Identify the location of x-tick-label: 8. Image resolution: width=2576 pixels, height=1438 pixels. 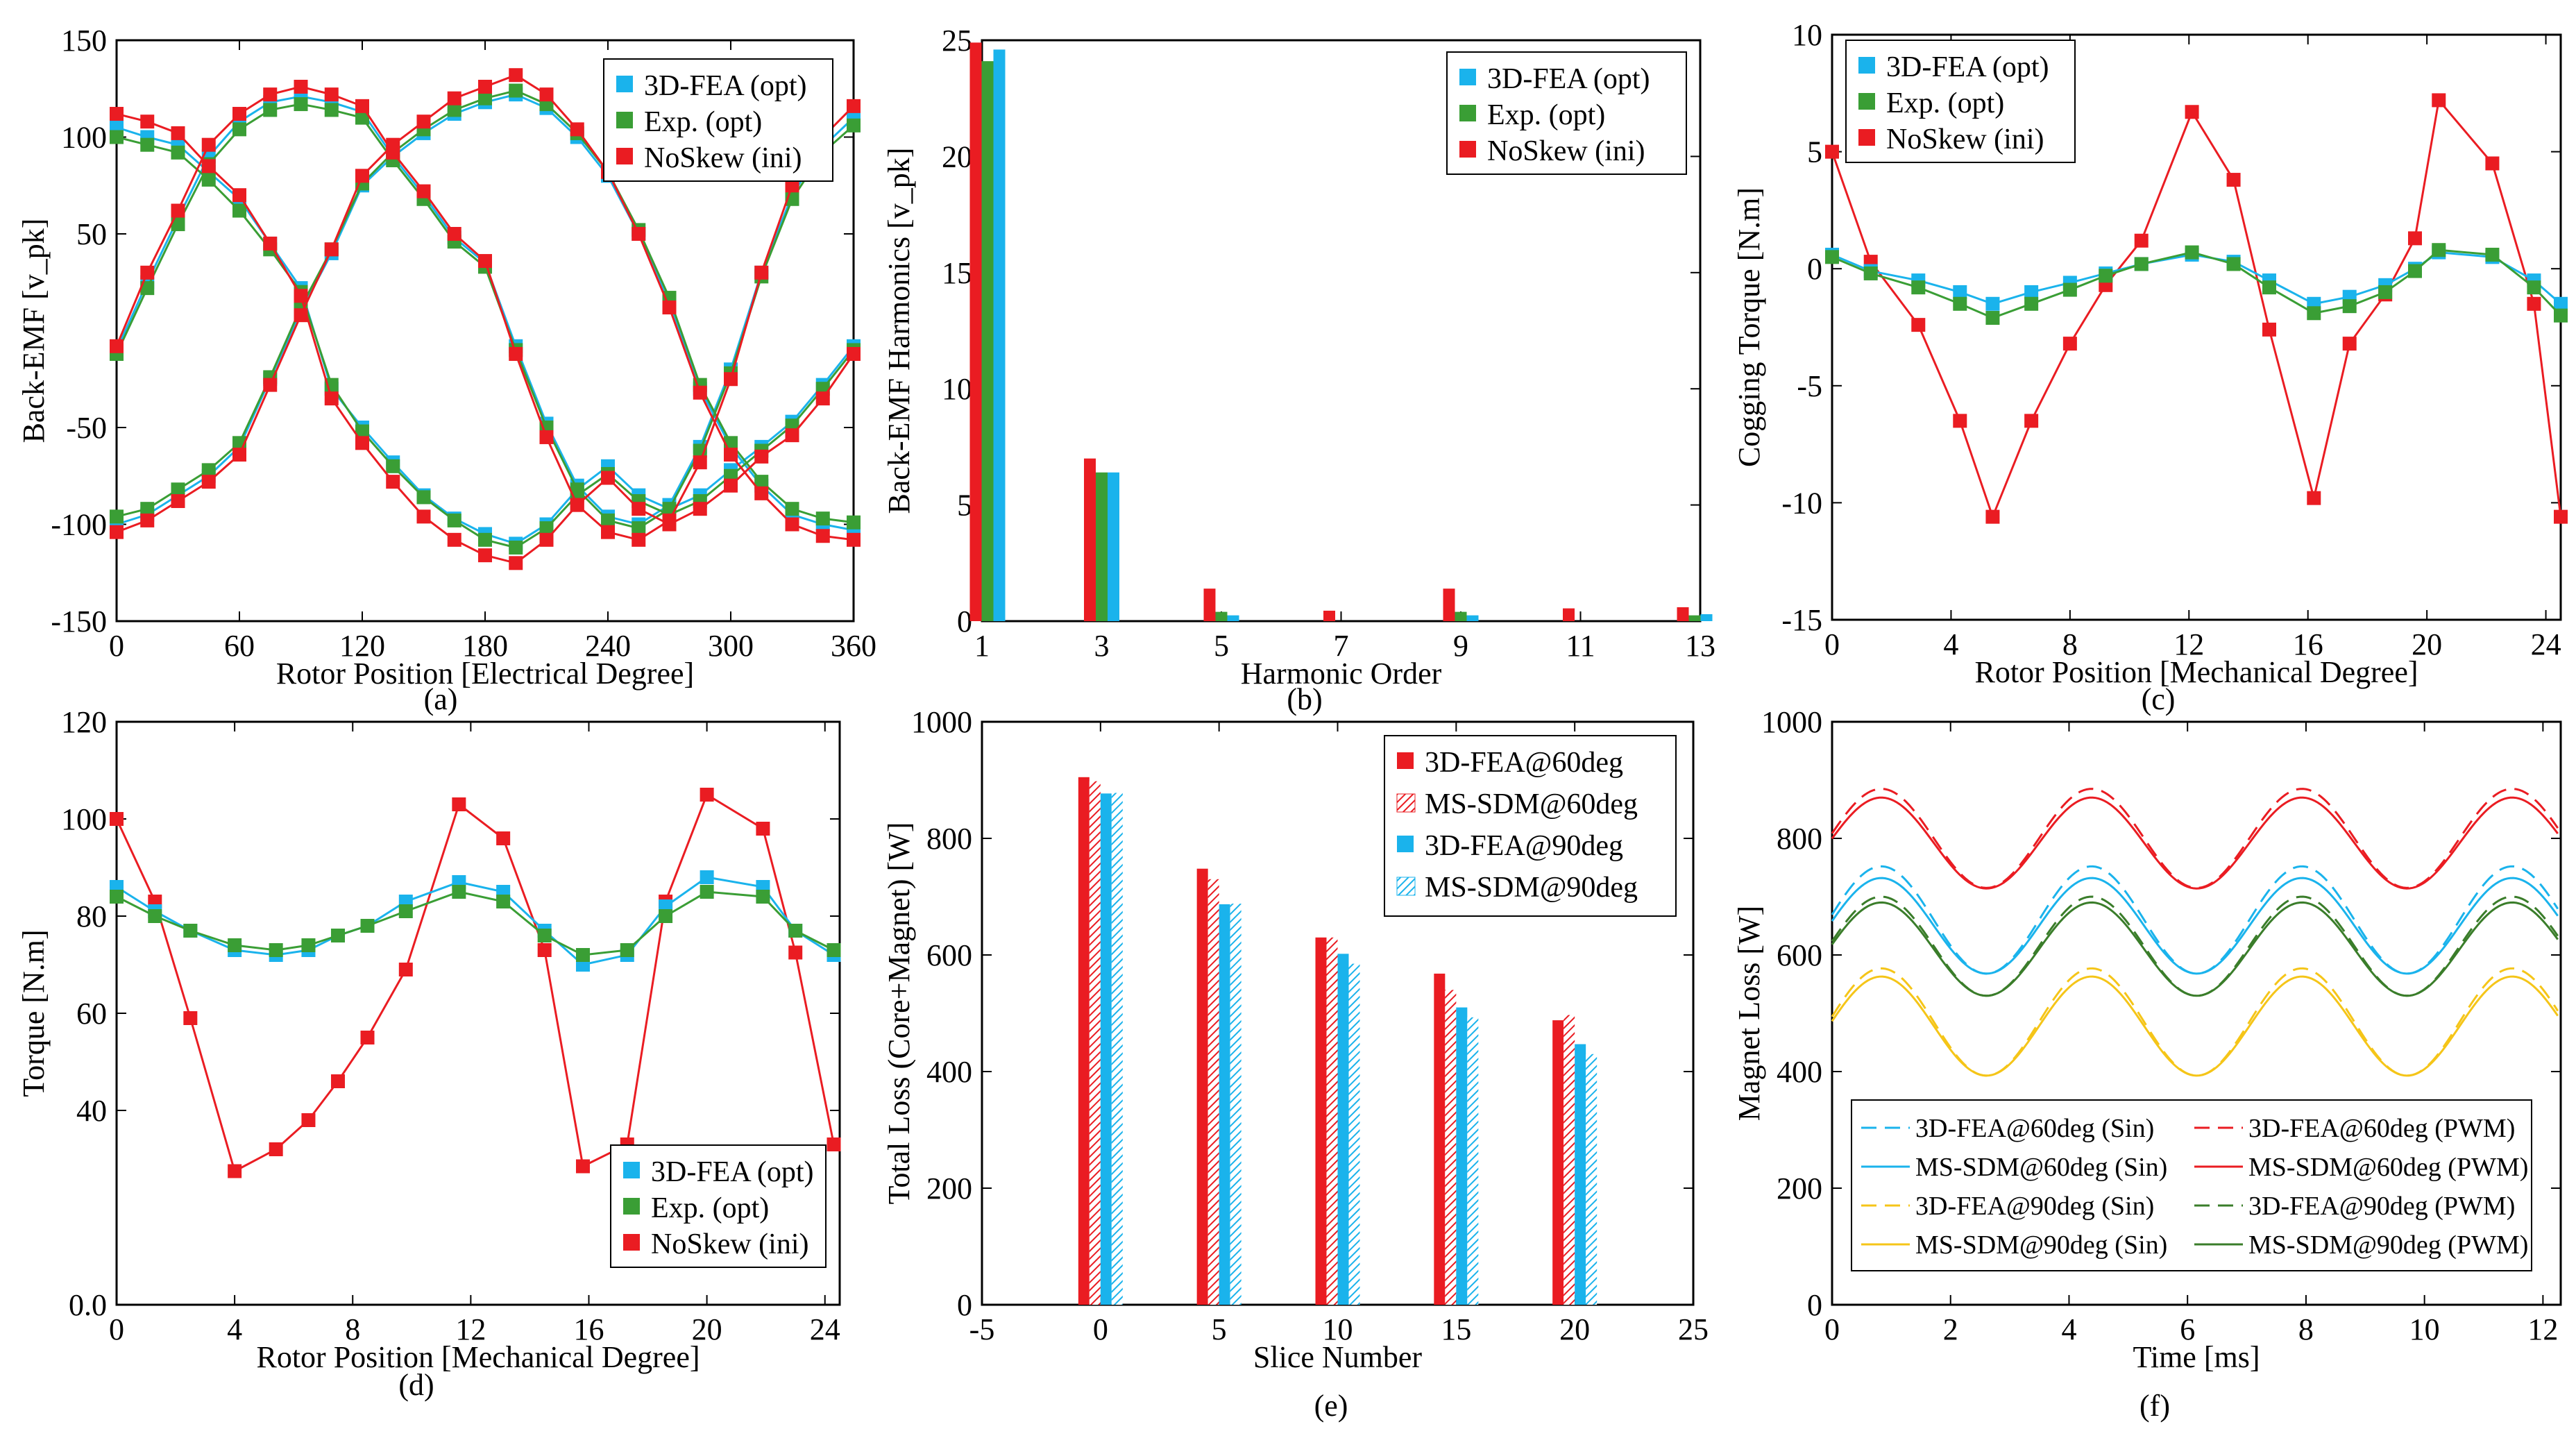
(2306, 1329).